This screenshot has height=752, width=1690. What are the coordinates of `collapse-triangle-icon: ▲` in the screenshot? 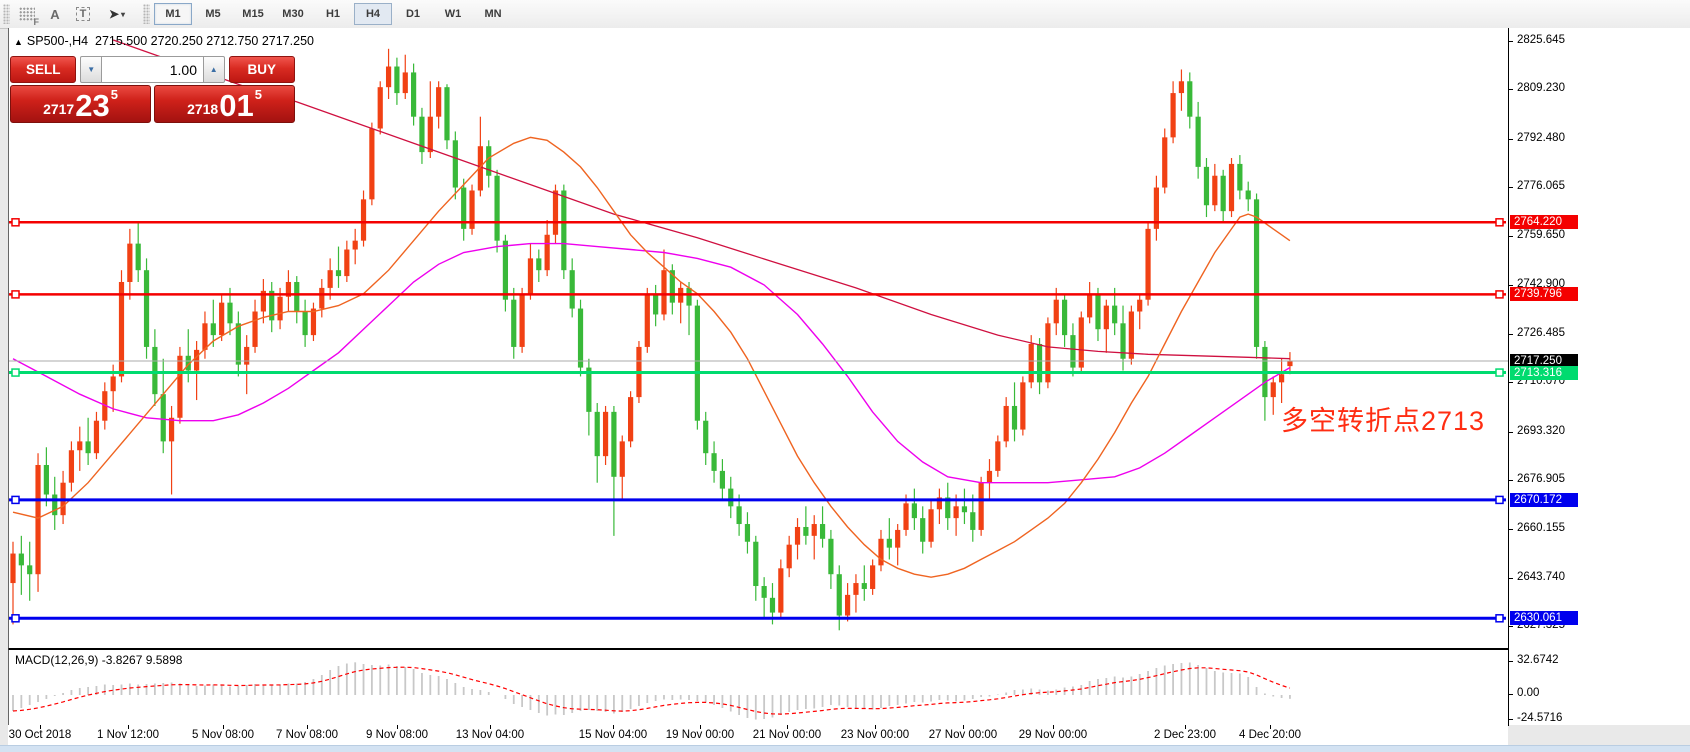 It's located at (18, 42).